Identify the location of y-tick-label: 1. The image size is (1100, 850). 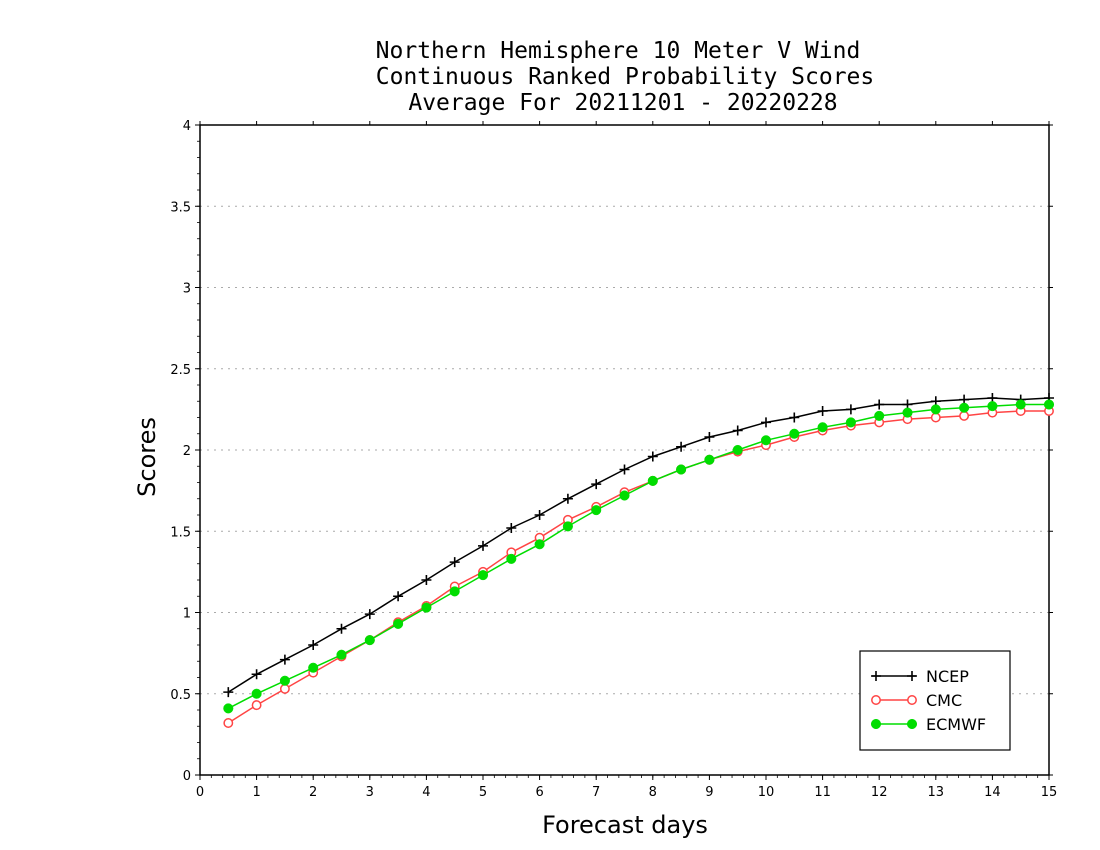
(187, 614).